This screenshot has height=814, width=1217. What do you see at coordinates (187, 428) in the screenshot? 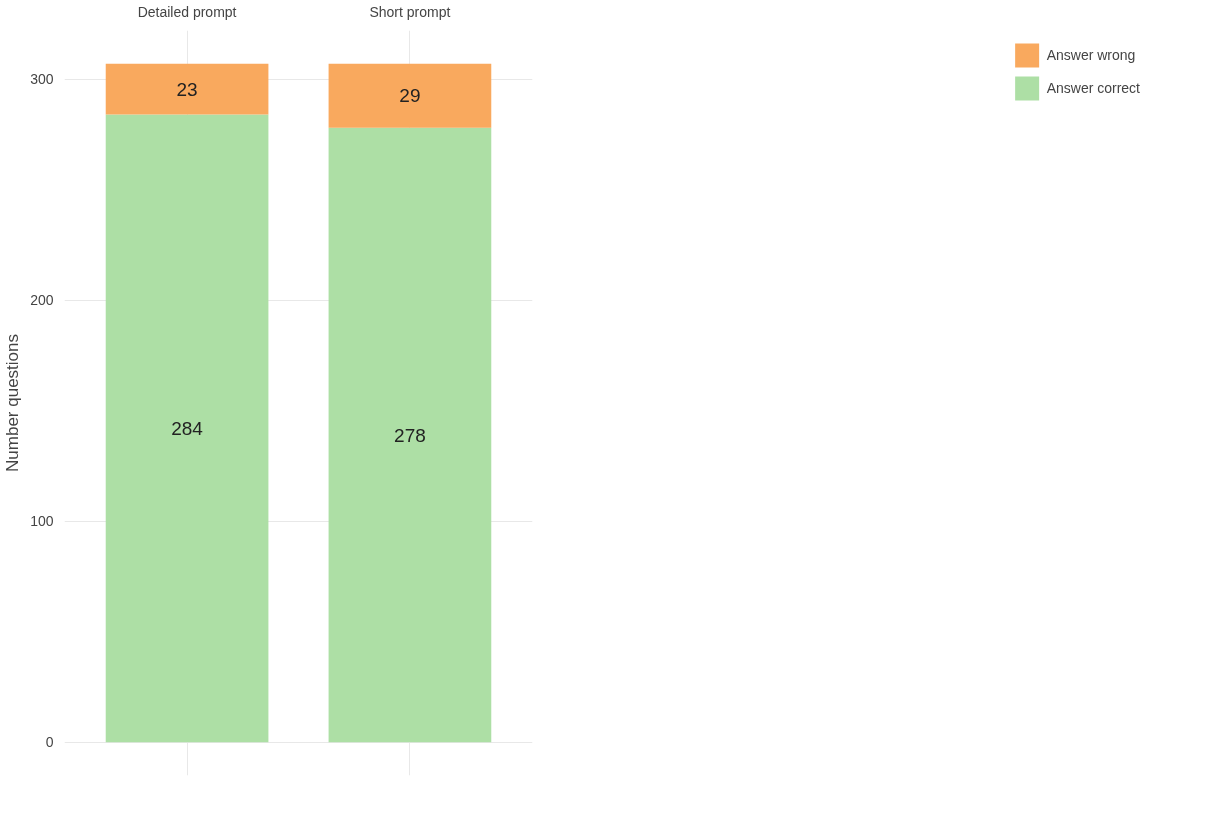
I see `data-label: 284` at bounding box center [187, 428].